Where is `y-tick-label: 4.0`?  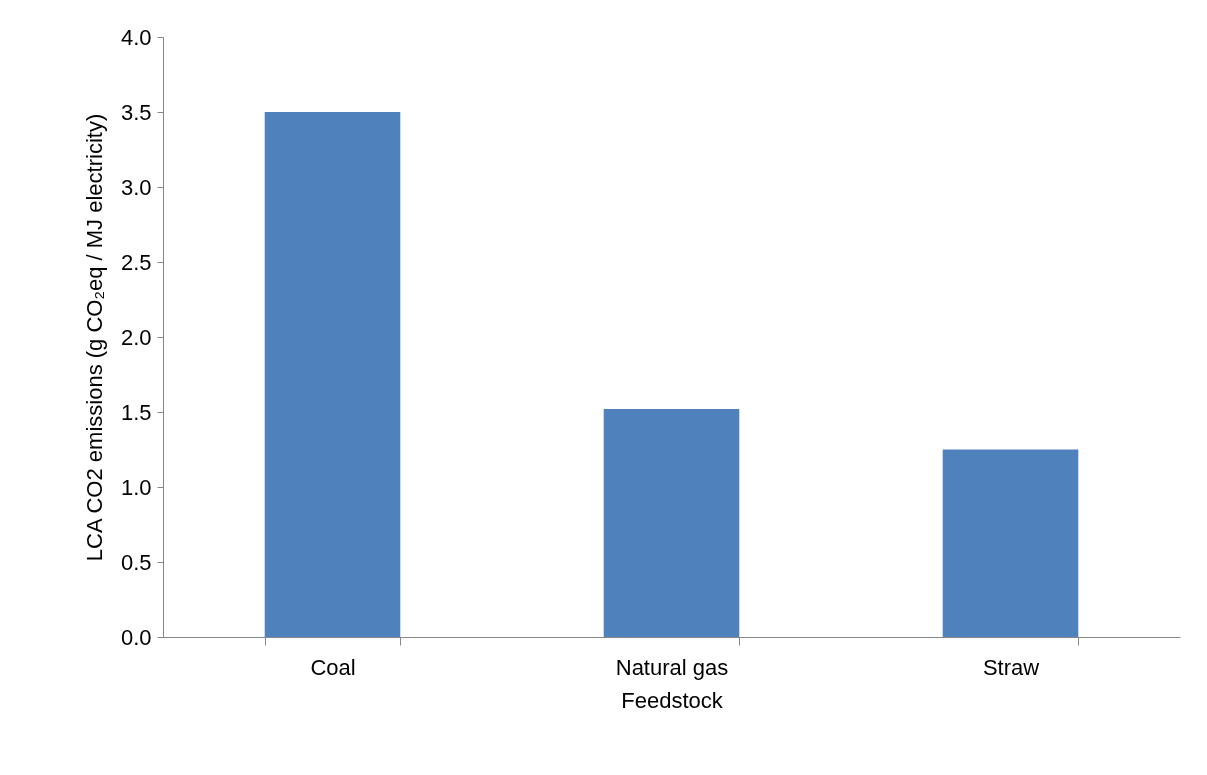 y-tick-label: 4.0 is located at coordinates (136, 37).